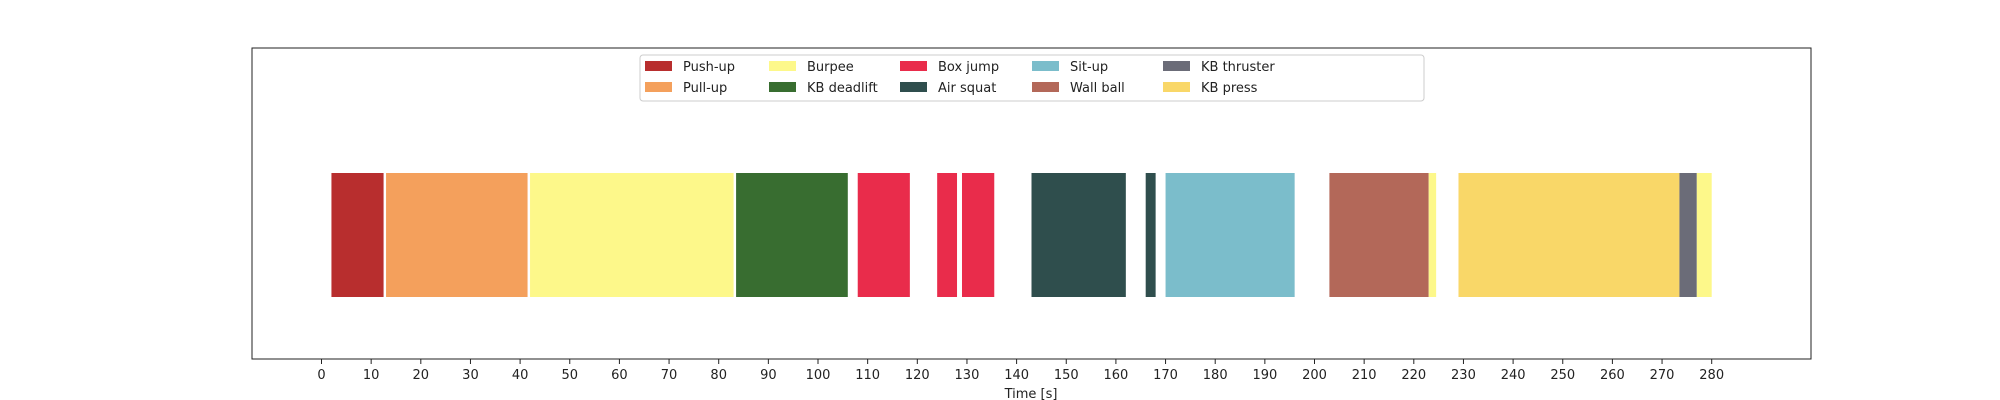 The image size is (2000, 400). I want to click on x-tick-label: 140, so click(1016, 375).